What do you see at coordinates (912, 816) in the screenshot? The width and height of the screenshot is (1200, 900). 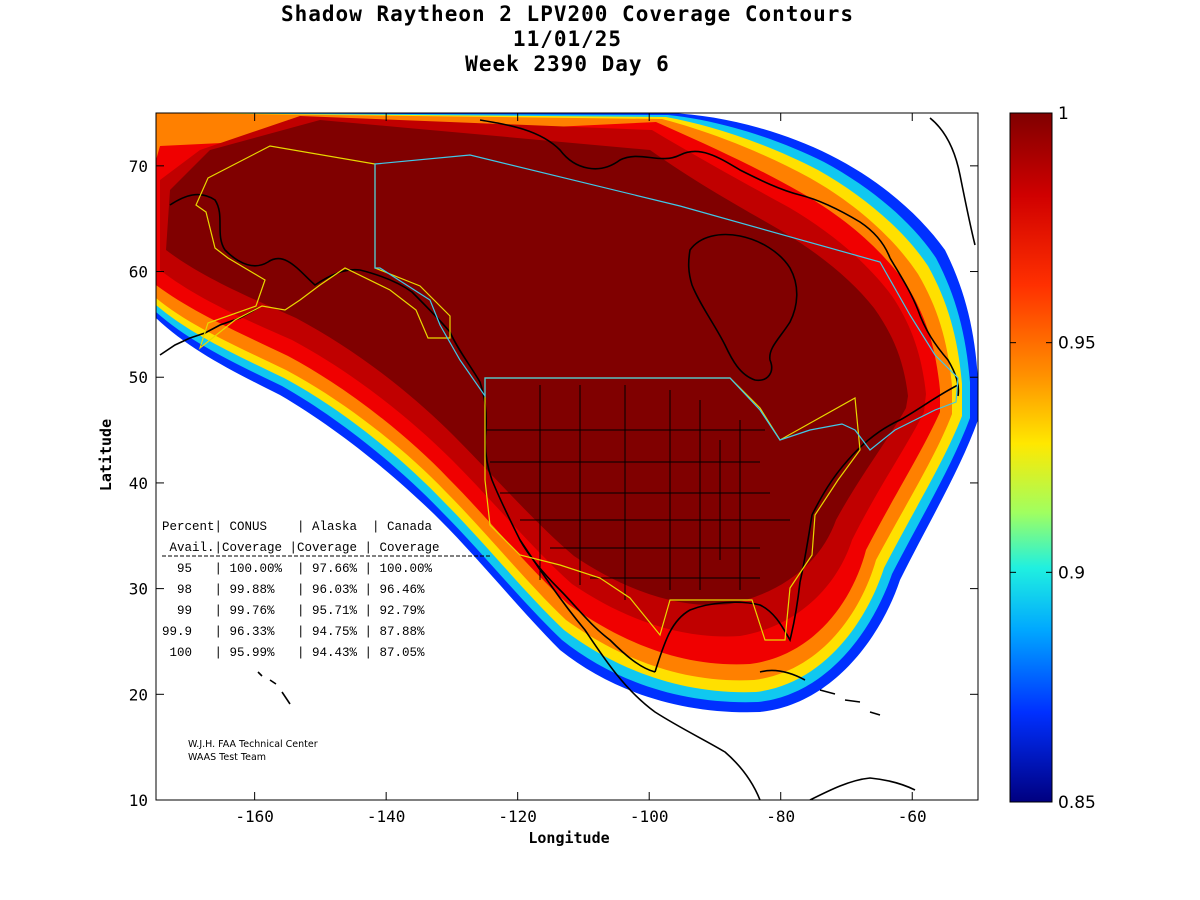 I see `x-tick-label: -60` at bounding box center [912, 816].